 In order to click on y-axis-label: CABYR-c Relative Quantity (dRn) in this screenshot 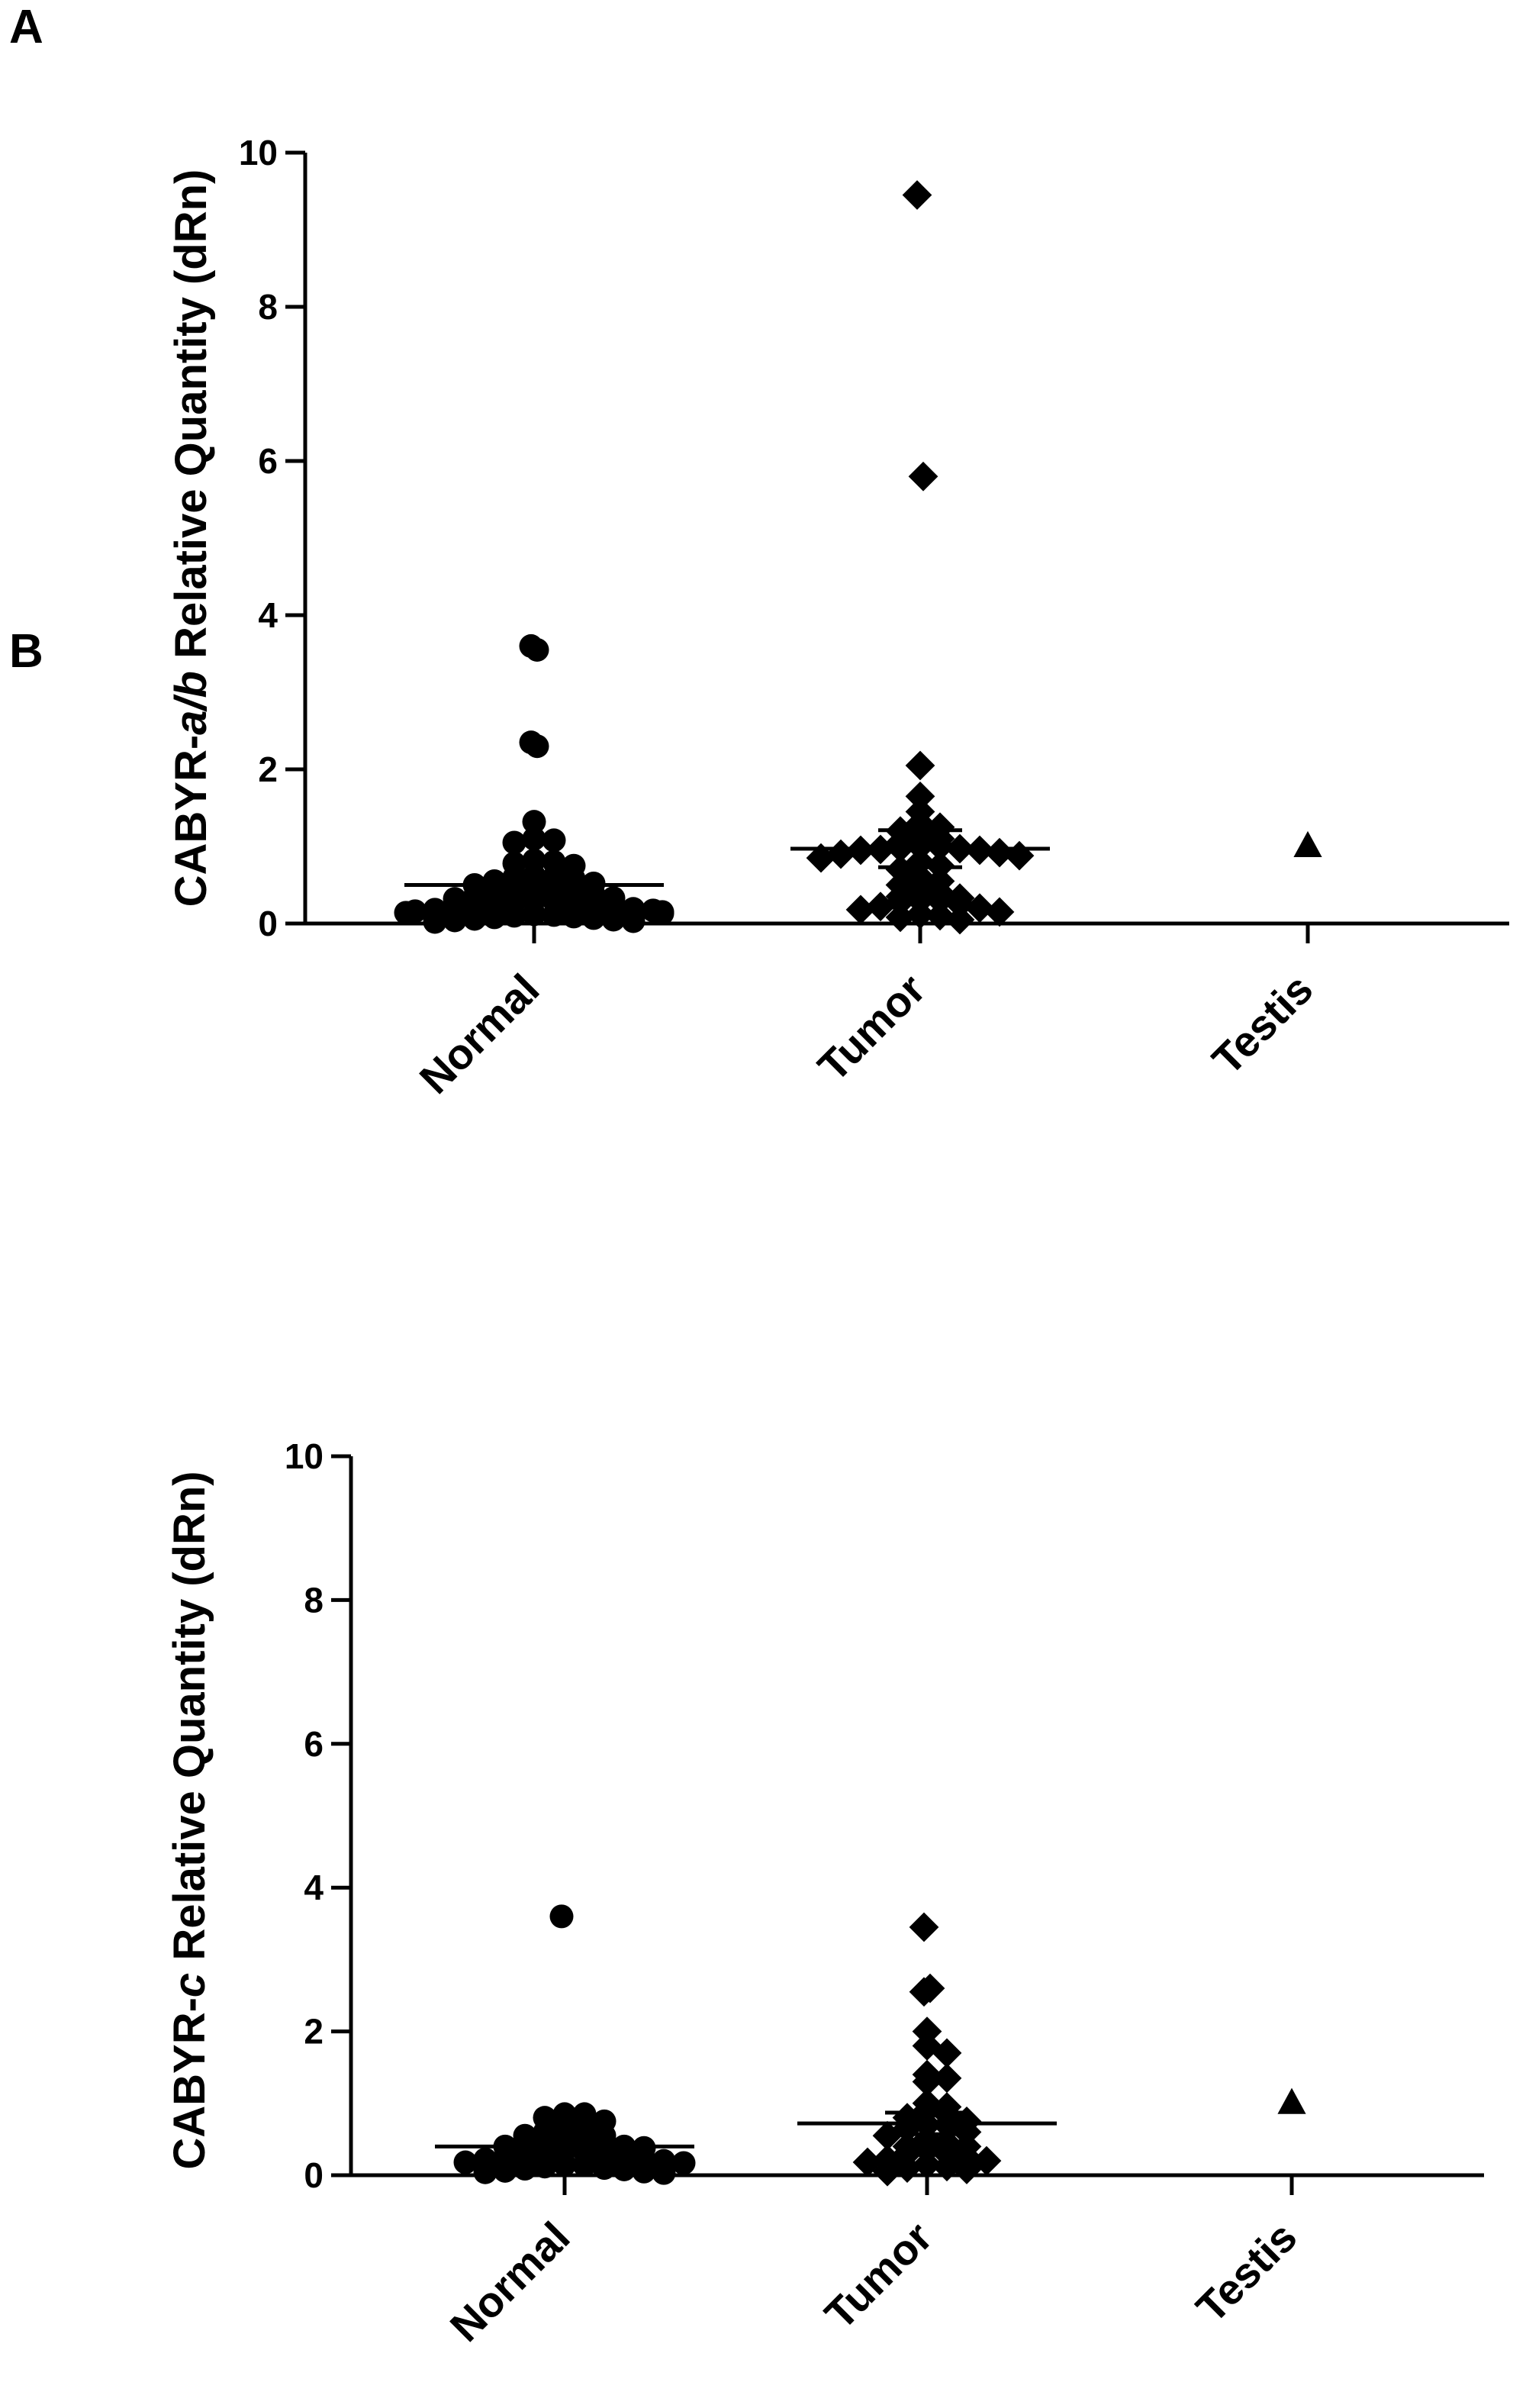, I will do `click(190, 1820)`.